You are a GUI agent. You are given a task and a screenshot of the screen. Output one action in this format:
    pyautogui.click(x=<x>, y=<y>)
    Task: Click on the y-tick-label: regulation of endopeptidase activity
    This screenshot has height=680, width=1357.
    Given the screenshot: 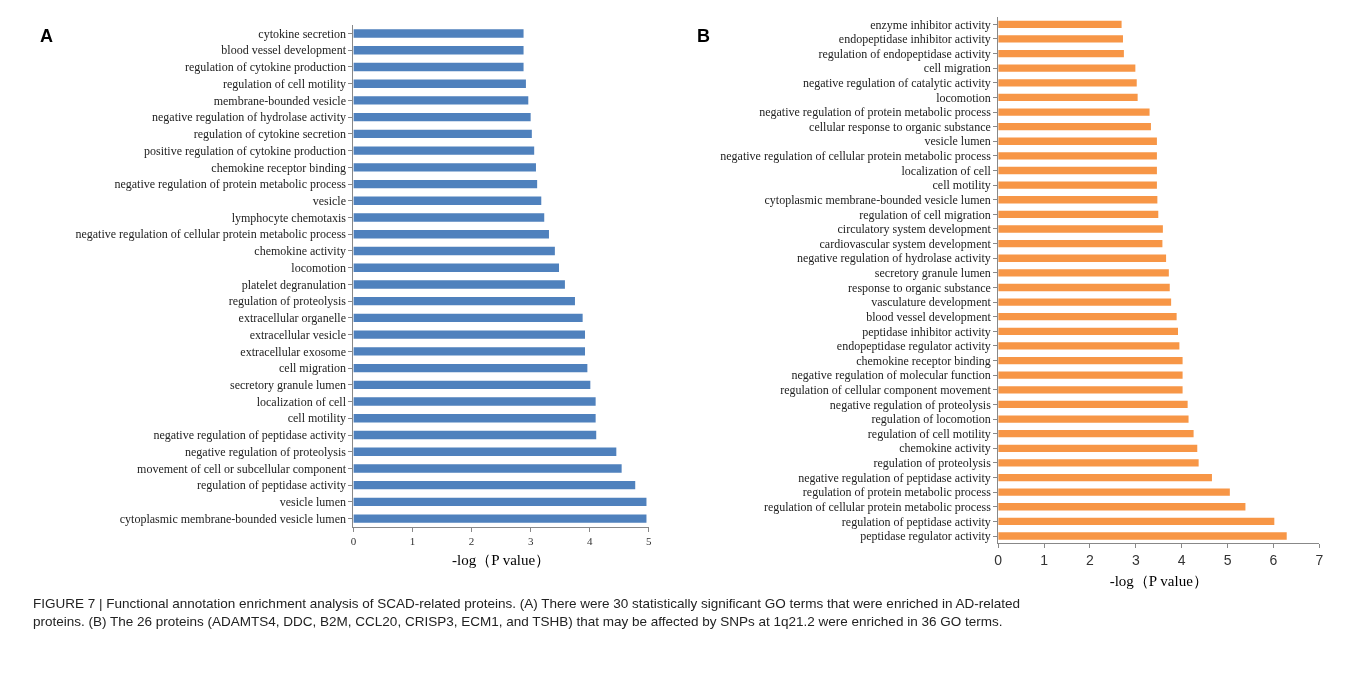 What is the action you would take?
    pyautogui.click(x=904, y=53)
    